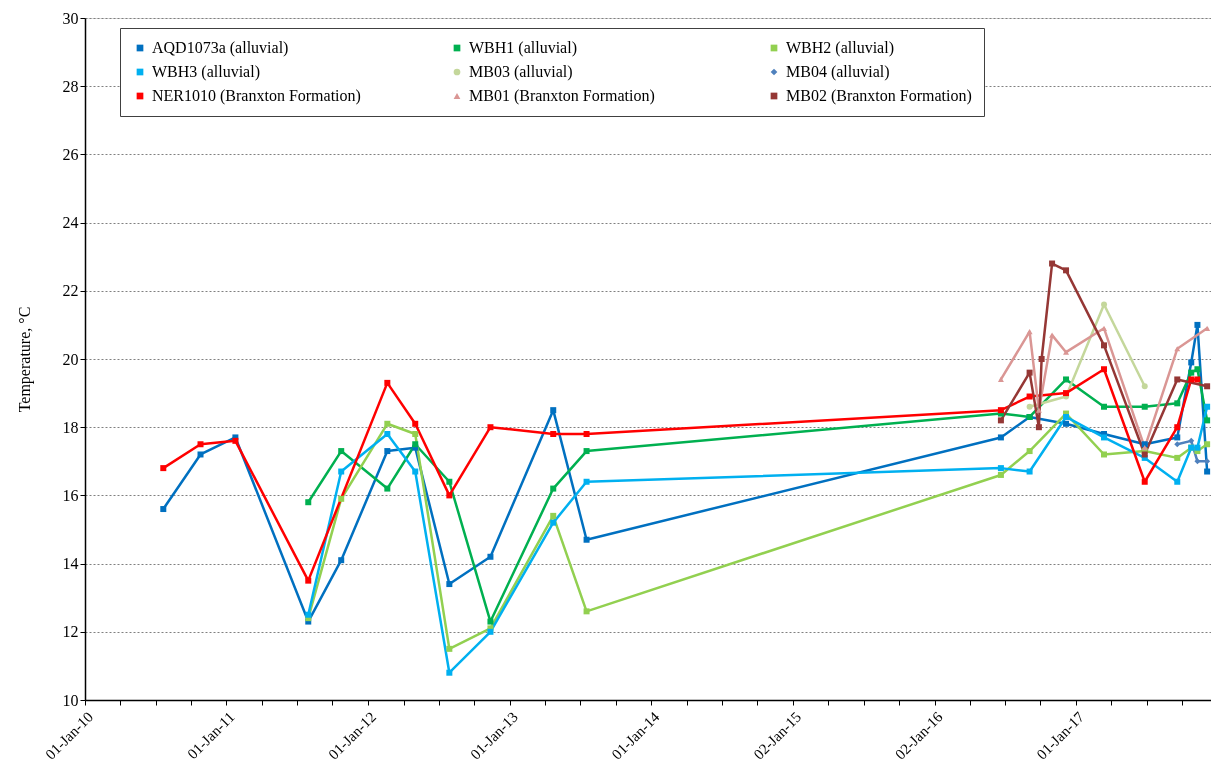 The height and width of the screenshot is (772, 1211). Describe the element at coordinates (70, 495) in the screenshot. I see `y-tick-label: 16` at that location.